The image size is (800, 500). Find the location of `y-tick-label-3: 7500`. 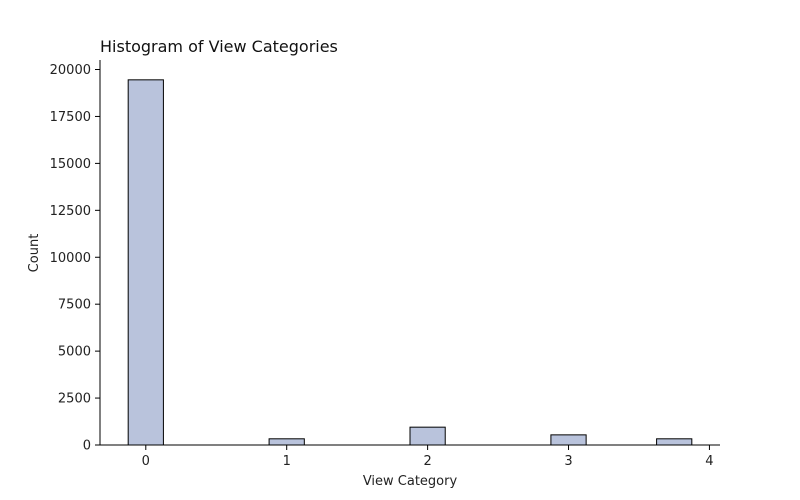

y-tick-label-3: 7500 is located at coordinates (74, 305).